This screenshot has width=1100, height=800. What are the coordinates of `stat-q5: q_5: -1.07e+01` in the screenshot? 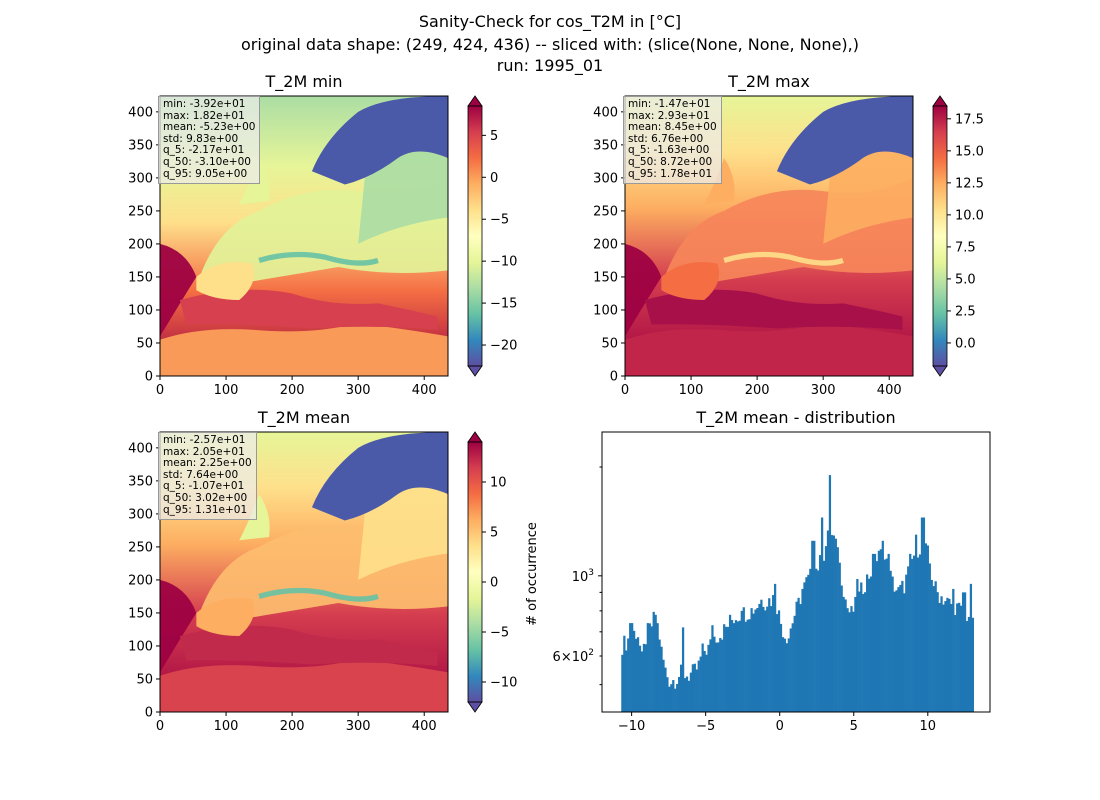 It's located at (204, 486).